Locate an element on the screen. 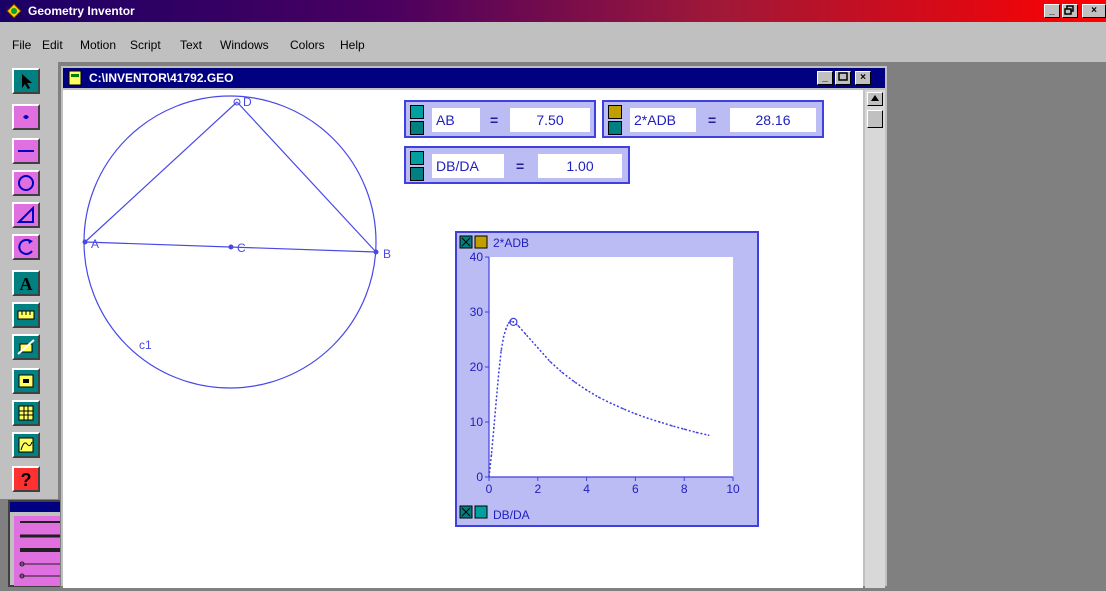  tool-text: A is located at coordinates (26, 283).